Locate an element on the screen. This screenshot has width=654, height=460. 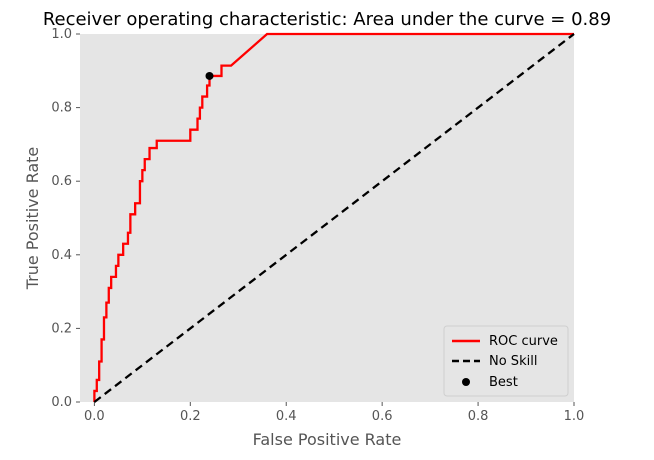
x-axis-label: False Positive Rate is located at coordinates (327, 439).